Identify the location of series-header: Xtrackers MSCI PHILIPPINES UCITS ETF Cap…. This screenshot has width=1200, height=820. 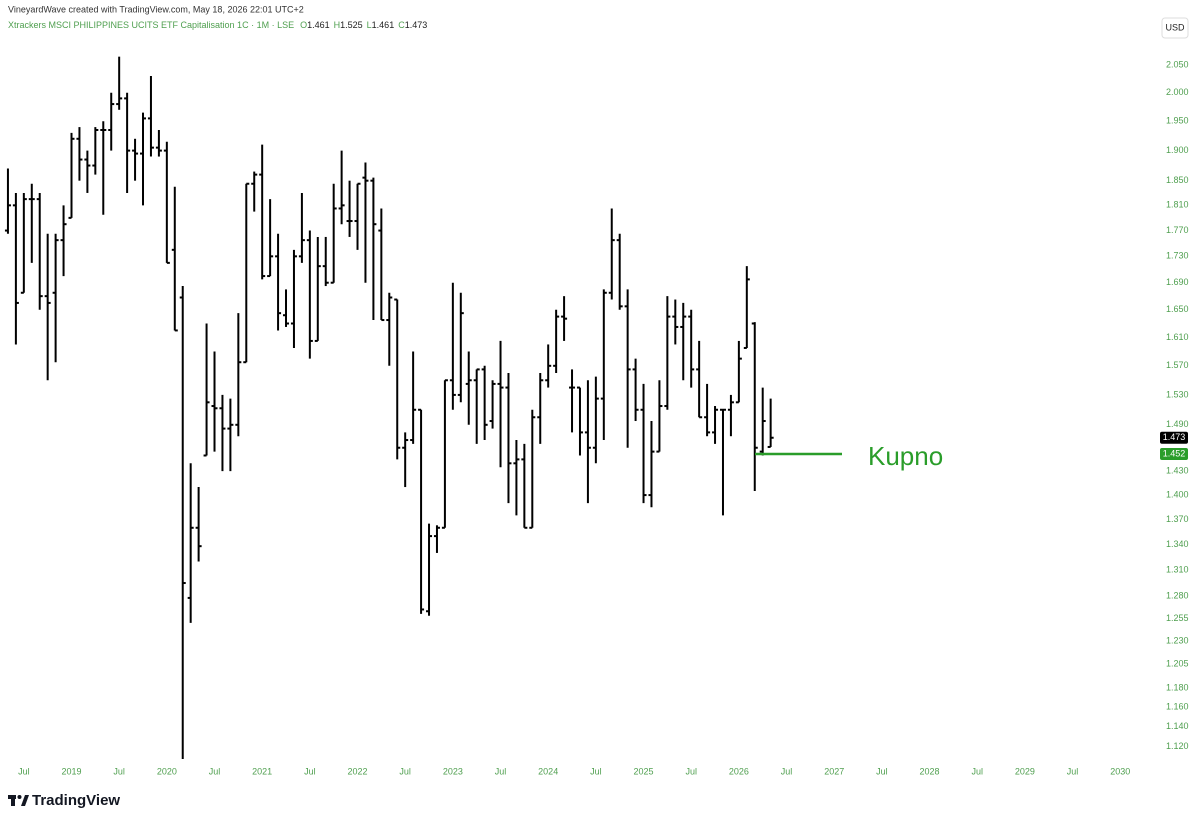
(217, 25).